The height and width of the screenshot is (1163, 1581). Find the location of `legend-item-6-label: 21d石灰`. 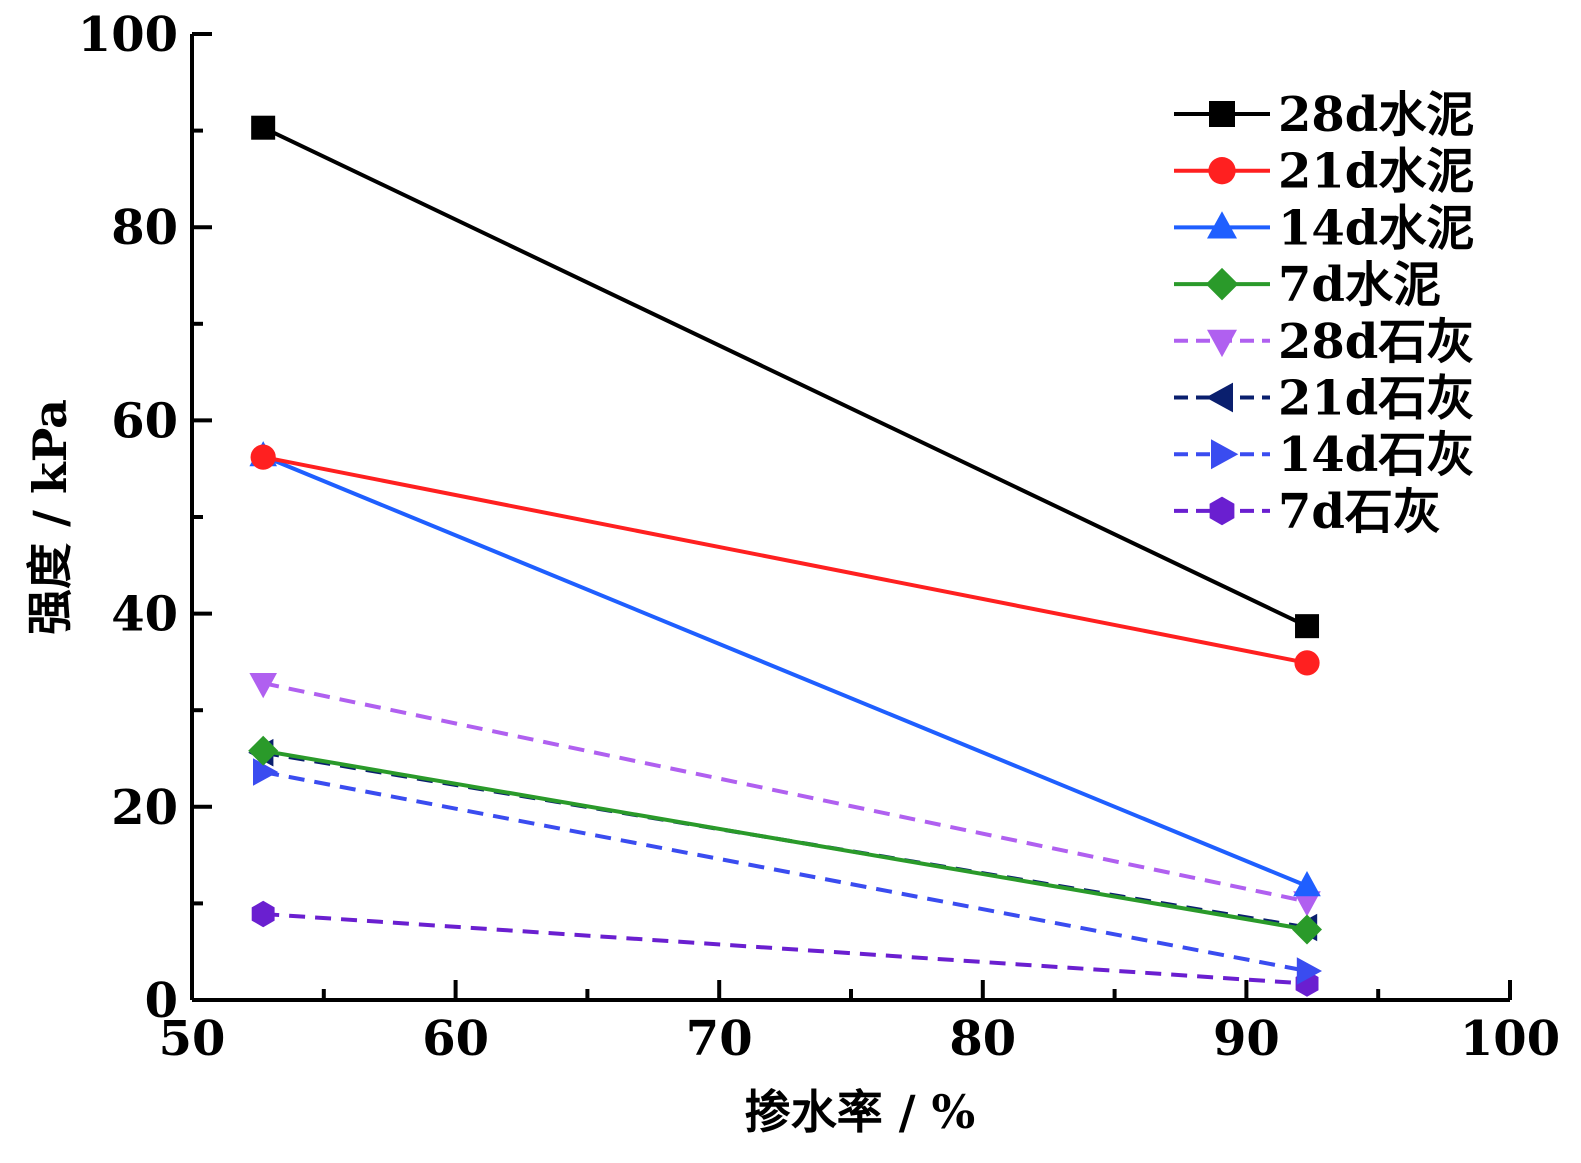

legend-item-6-label: 21d石灰 is located at coordinates (1376, 399).